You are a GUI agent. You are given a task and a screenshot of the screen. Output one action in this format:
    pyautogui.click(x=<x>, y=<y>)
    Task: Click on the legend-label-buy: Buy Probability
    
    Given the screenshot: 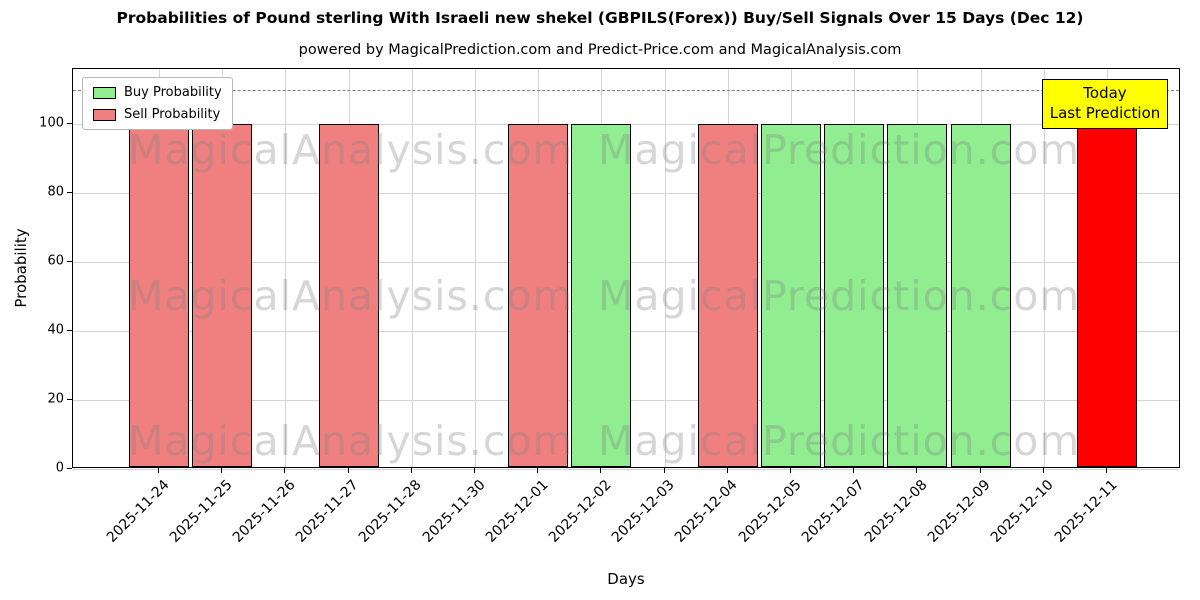 What is the action you would take?
    pyautogui.click(x=173, y=92)
    